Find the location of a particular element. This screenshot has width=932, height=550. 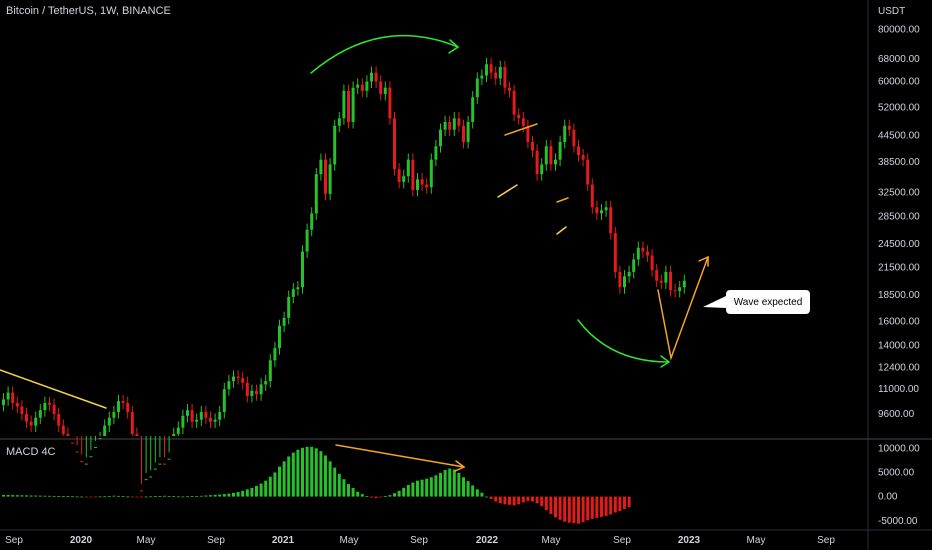

price-tick-label: 60000.00 is located at coordinates (899, 82).